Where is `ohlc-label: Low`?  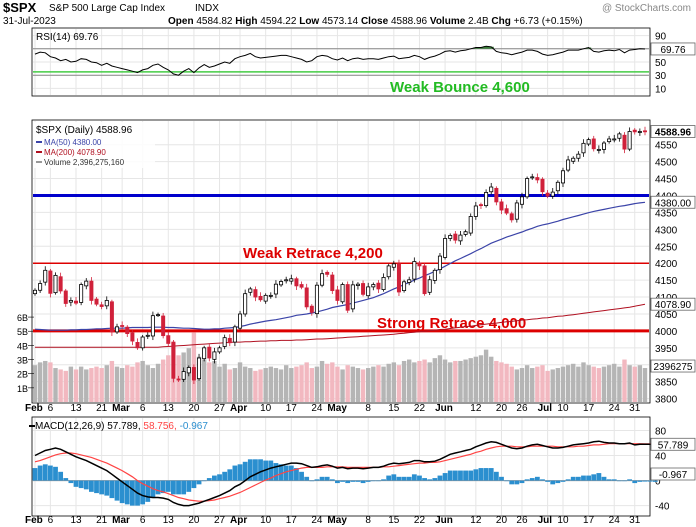 ohlc-label: Low is located at coordinates (310, 21).